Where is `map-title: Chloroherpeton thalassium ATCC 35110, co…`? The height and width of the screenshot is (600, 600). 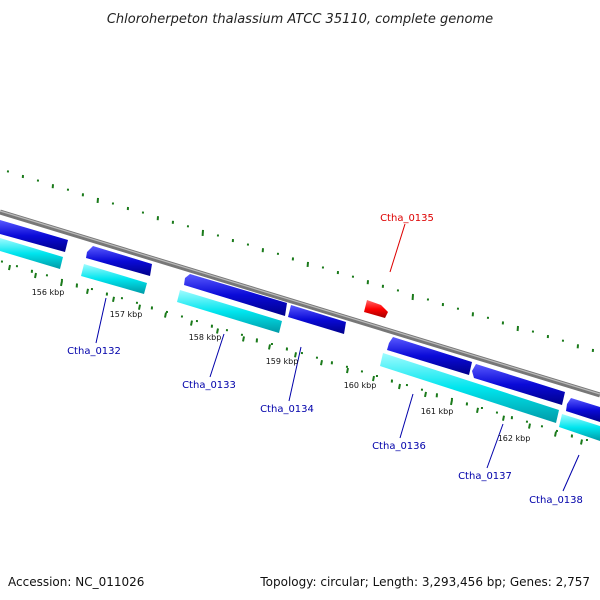 map-title: Chloroherpeton thalassium ATCC 35110, co… is located at coordinates (300, 19).